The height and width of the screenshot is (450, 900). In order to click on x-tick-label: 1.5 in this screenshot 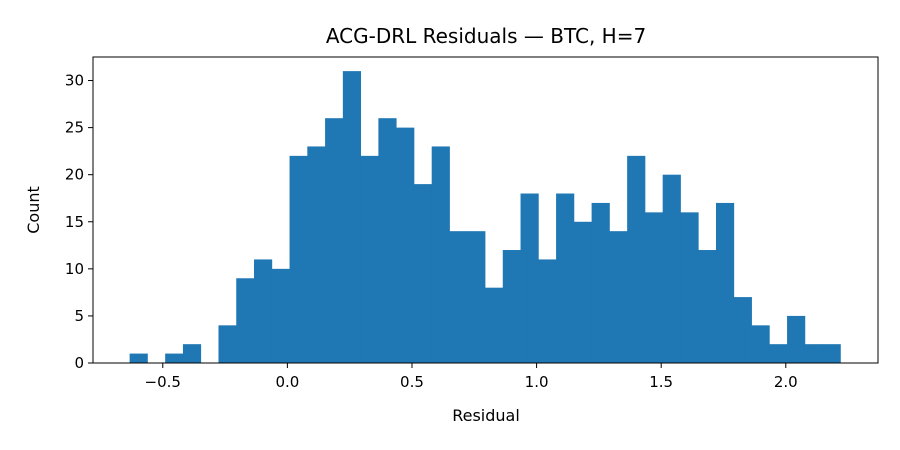, I will do `click(661, 382)`.